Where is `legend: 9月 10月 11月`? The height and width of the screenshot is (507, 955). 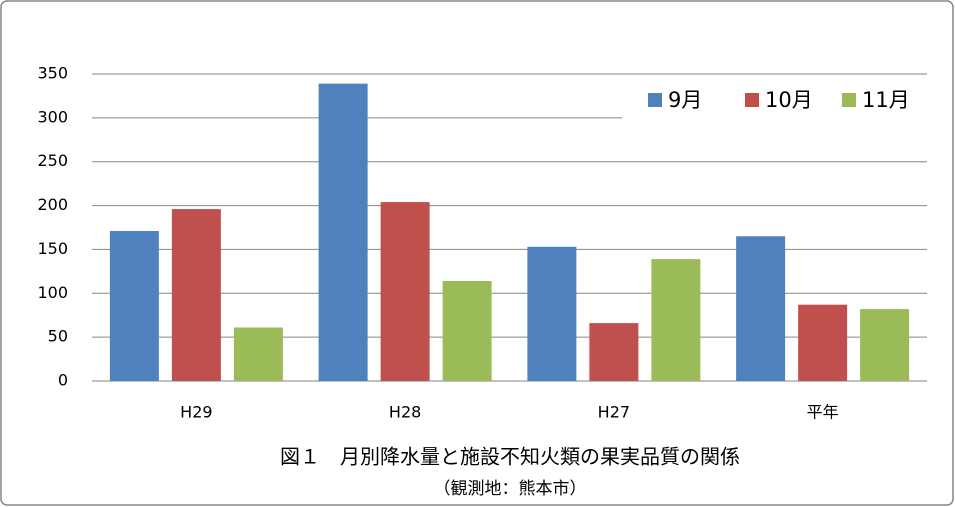
legend: 9月 10月 11月 is located at coordinates (779, 100).